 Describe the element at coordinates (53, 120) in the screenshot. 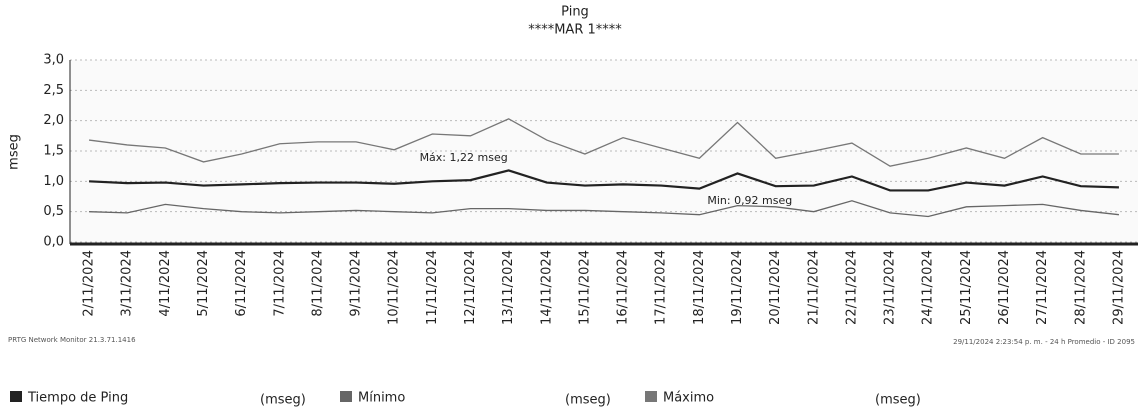

I see `y-tick-label: 2,0` at that location.